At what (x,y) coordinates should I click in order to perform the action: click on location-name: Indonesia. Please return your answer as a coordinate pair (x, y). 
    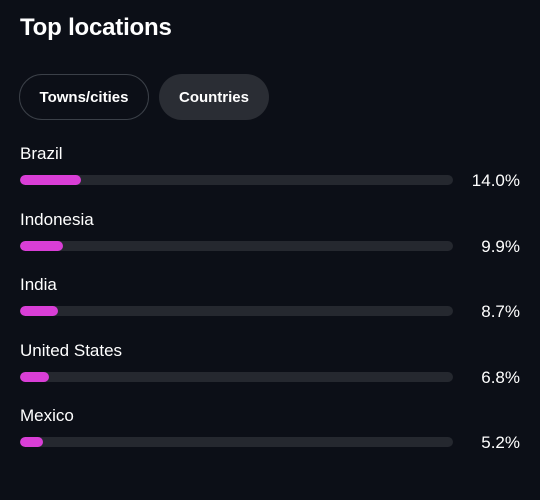
    Looking at the image, I should click on (57, 219).